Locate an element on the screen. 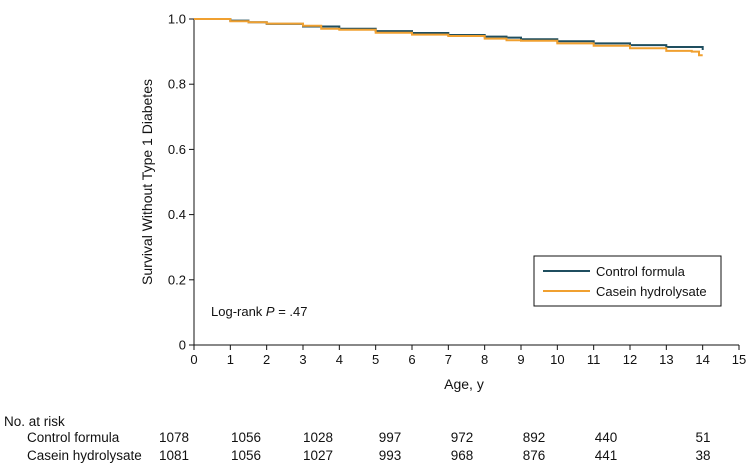 The width and height of the screenshot is (747, 467). risk-value: 993 is located at coordinates (390, 455).